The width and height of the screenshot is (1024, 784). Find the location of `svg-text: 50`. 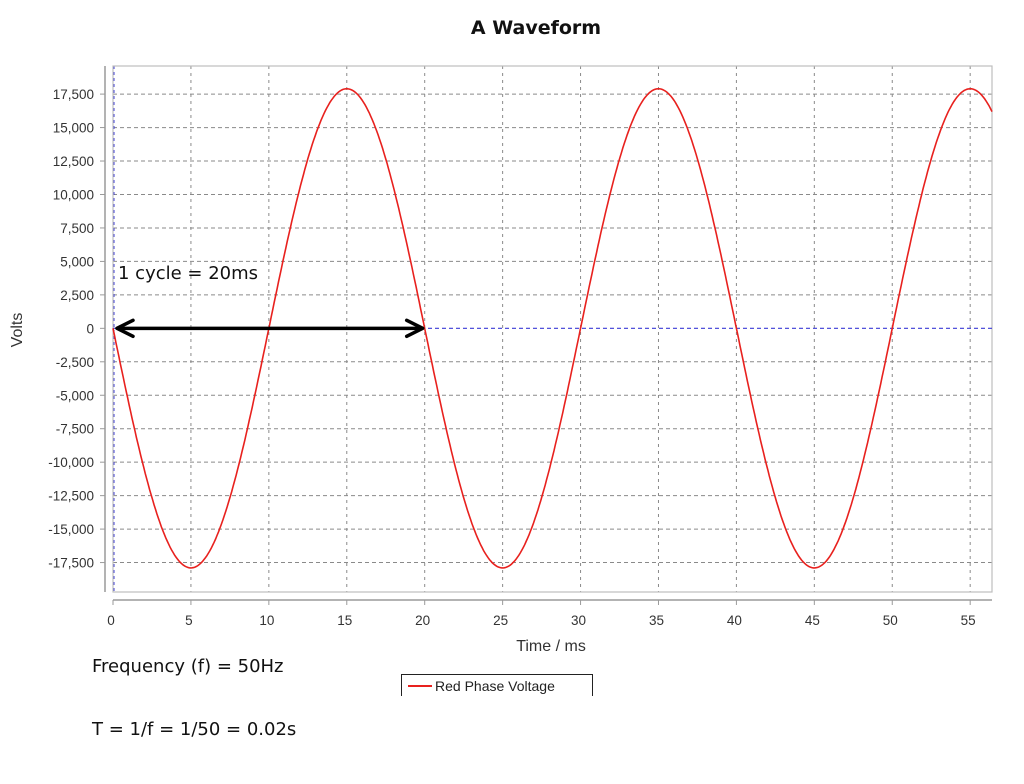

svg-text: 50 is located at coordinates (890, 620).